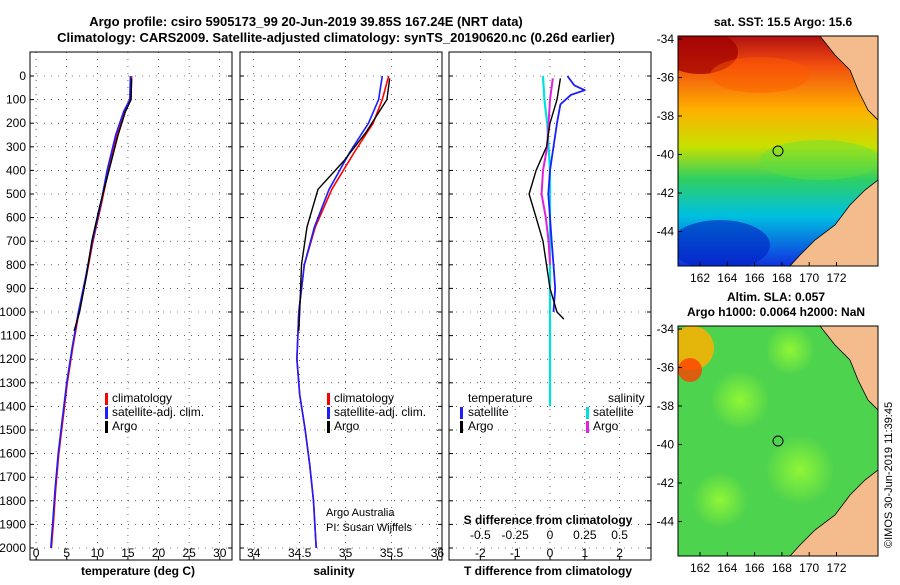  I want to click on salinity-legend: climatology satellite-adj. clim. Argo, so click(376, 412).